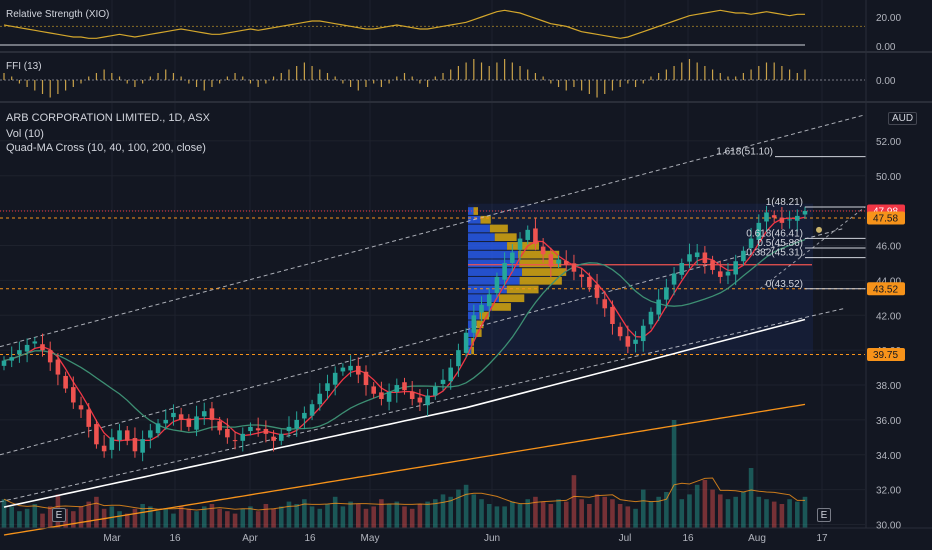 The width and height of the screenshot is (932, 550). What do you see at coordinates (492, 538) in the screenshot?
I see `time-tick-label: Jun` at bounding box center [492, 538].